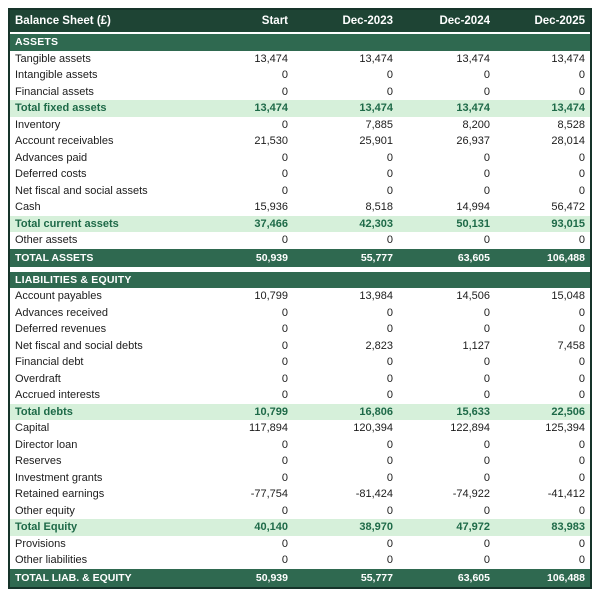 This screenshot has width=600, height=591. What do you see at coordinates (376, 223) in the screenshot?
I see `subtotal-row-value: 42,303` at bounding box center [376, 223].